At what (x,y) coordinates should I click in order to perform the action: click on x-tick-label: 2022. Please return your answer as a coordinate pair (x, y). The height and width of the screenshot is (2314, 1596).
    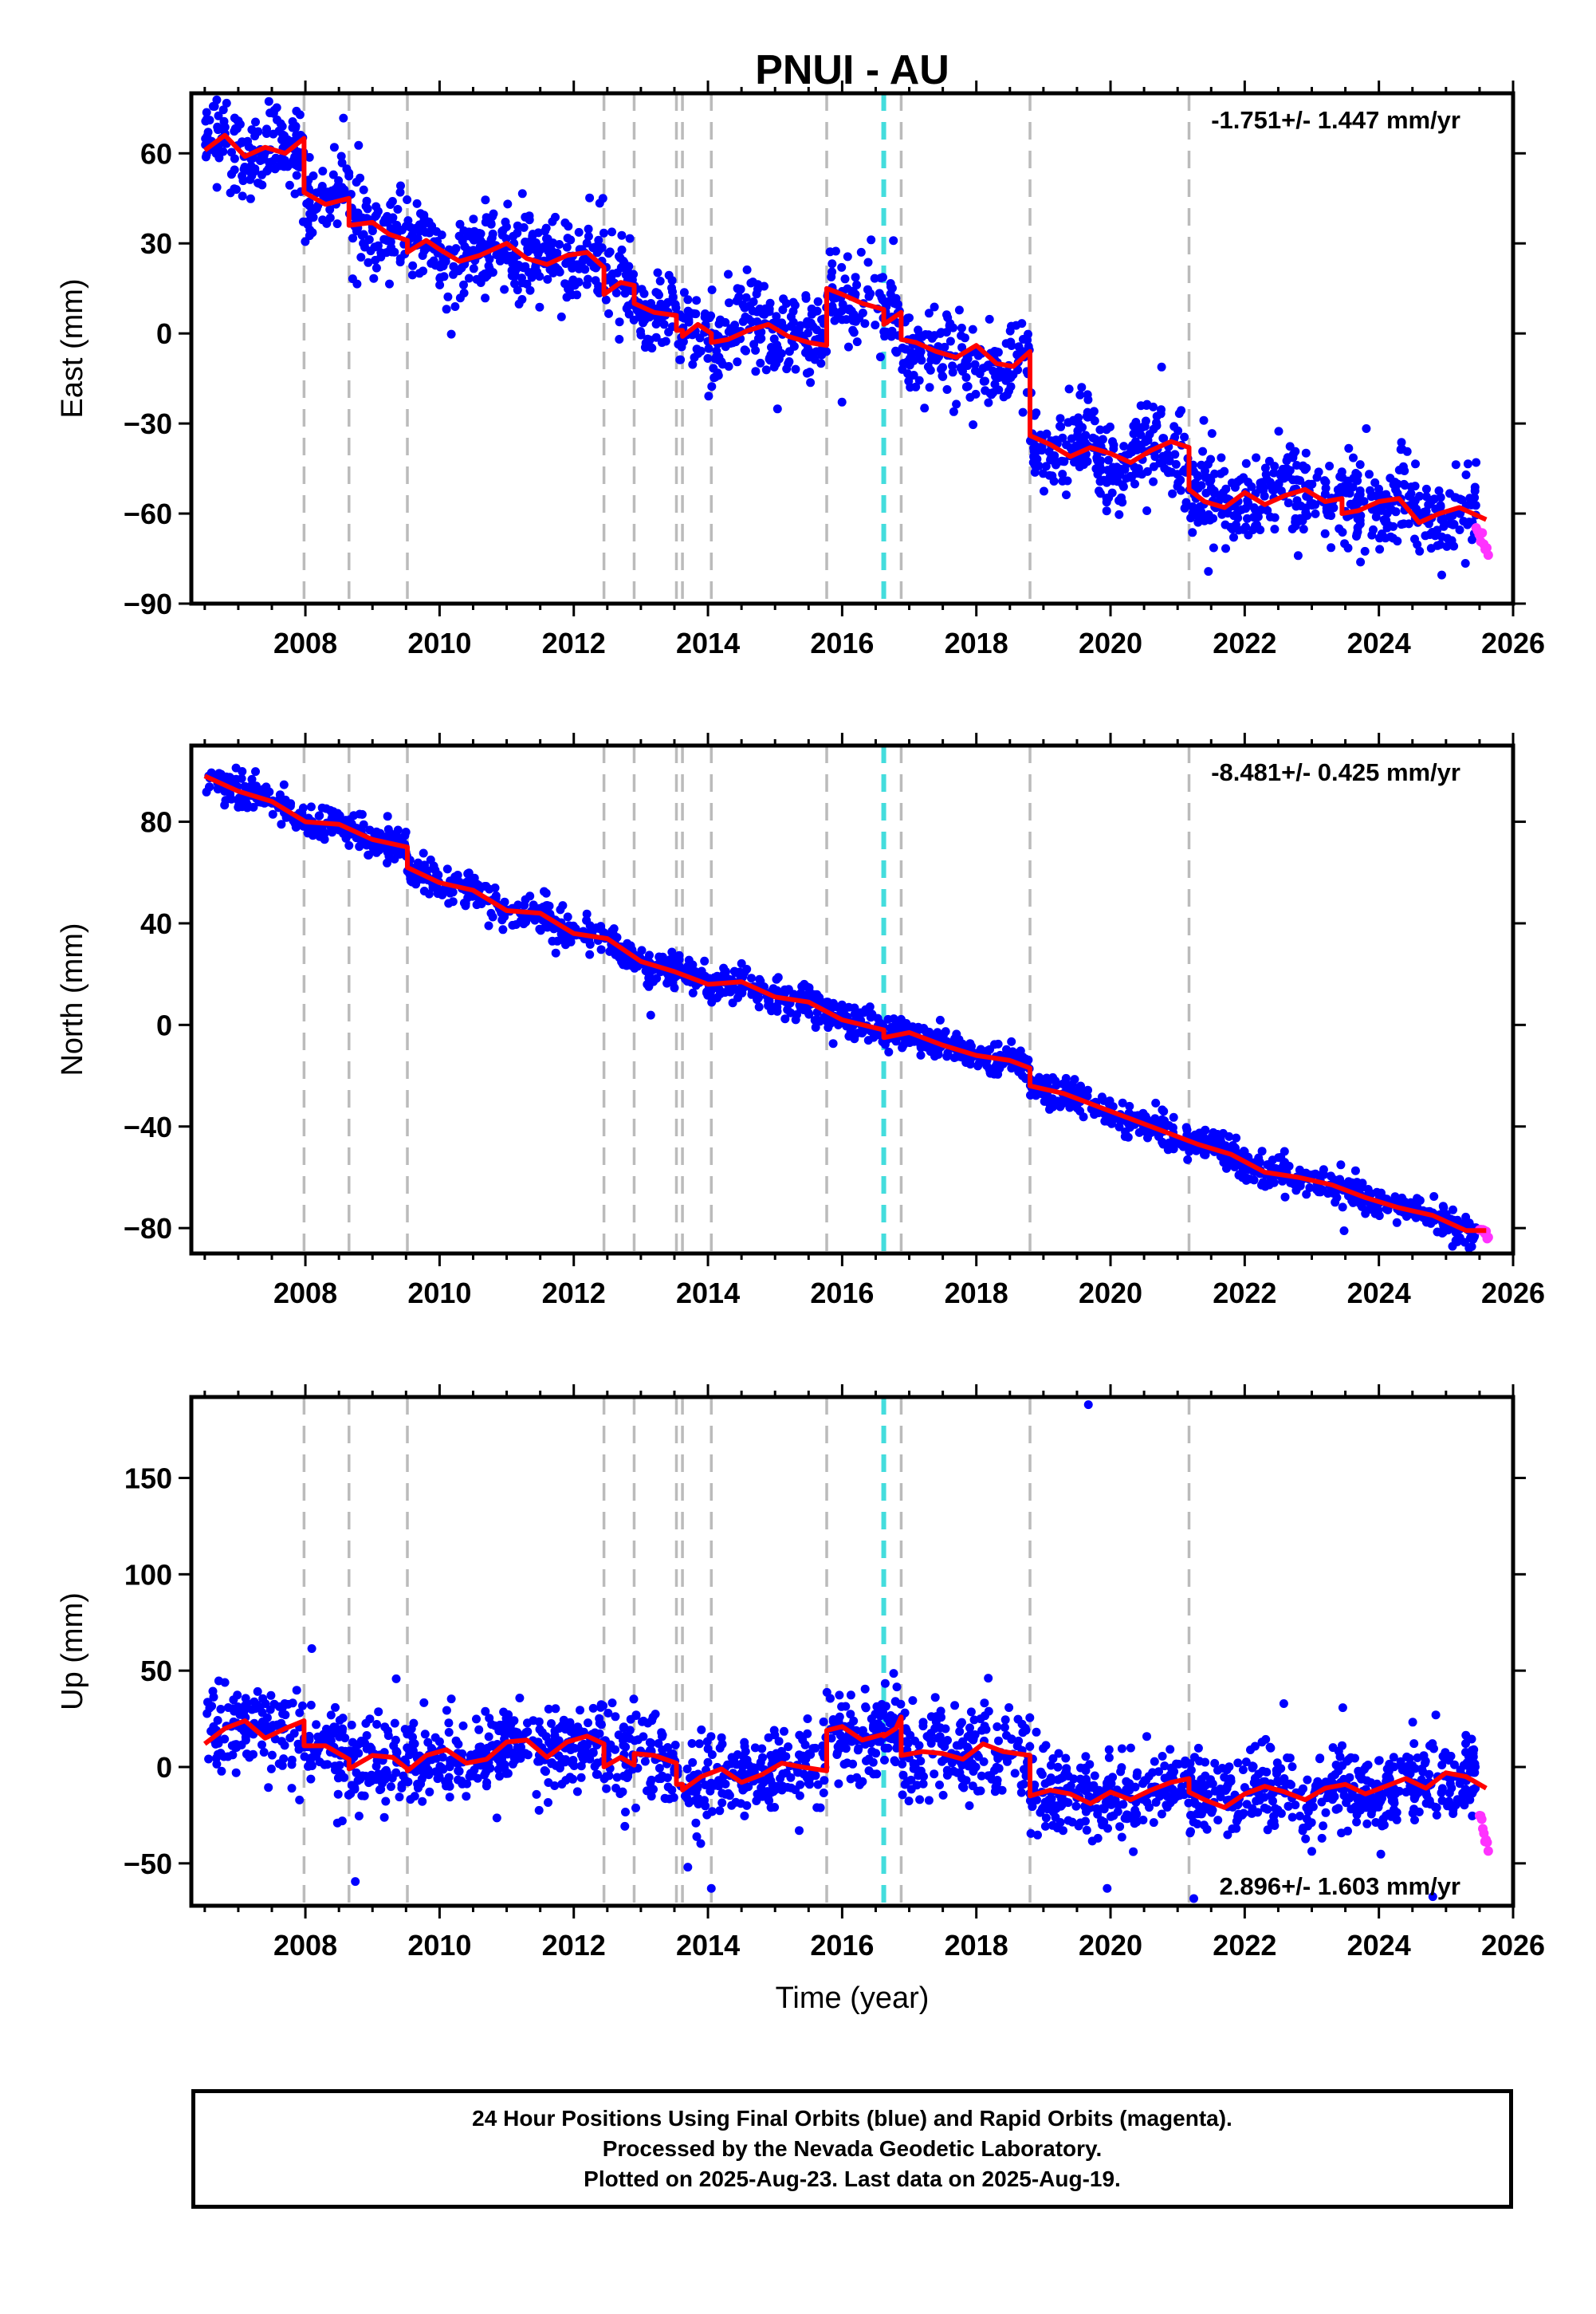
    Looking at the image, I should click on (1244, 643).